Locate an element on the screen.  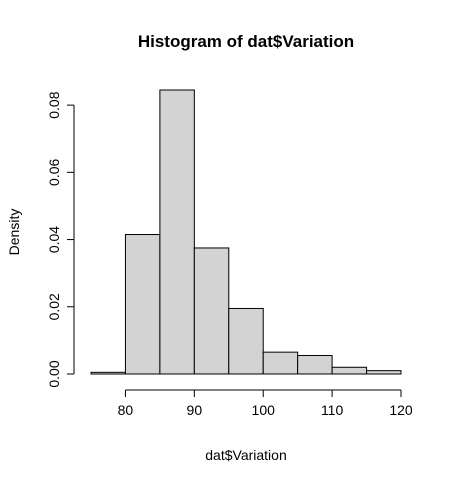
x-tick-label-0: 80 is located at coordinates (126, 410).